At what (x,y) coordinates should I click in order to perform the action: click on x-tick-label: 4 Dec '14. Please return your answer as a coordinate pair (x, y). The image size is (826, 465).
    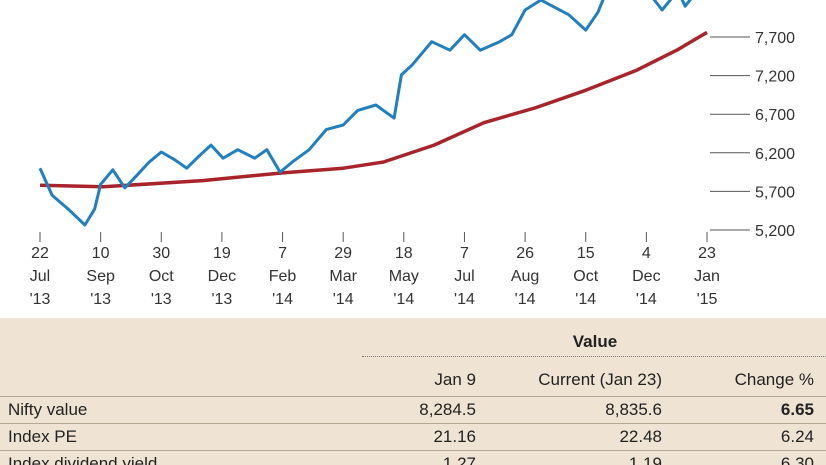
    Looking at the image, I should click on (646, 276).